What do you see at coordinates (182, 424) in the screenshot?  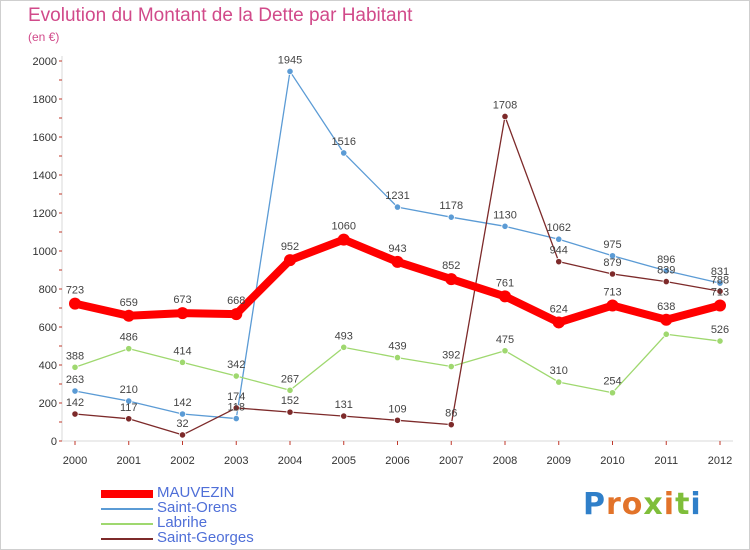 I see `data-label: 32` at bounding box center [182, 424].